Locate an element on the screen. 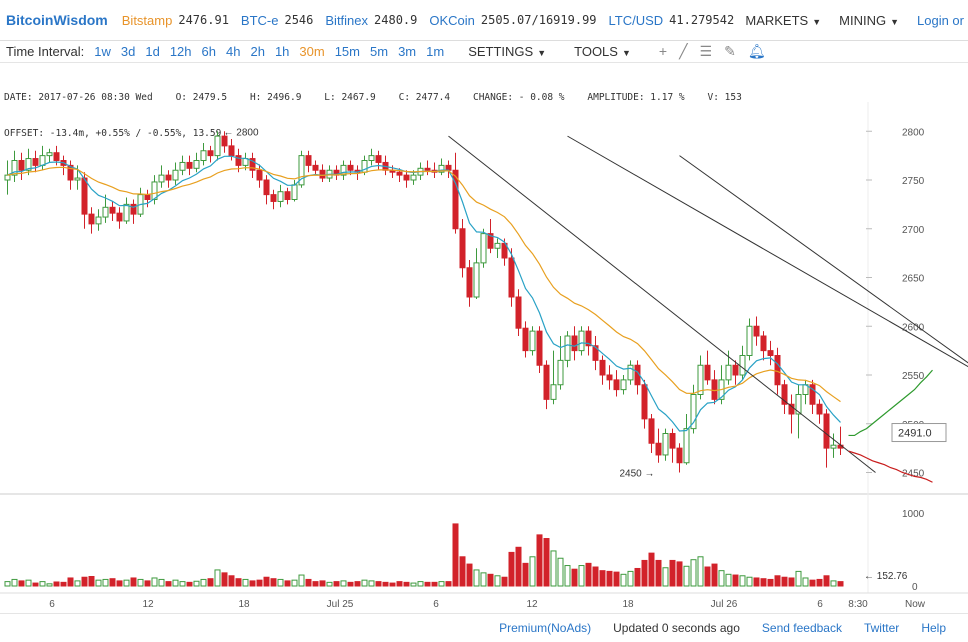 The width and height of the screenshot is (968, 642). interval-1d: 1d is located at coordinates (152, 51).